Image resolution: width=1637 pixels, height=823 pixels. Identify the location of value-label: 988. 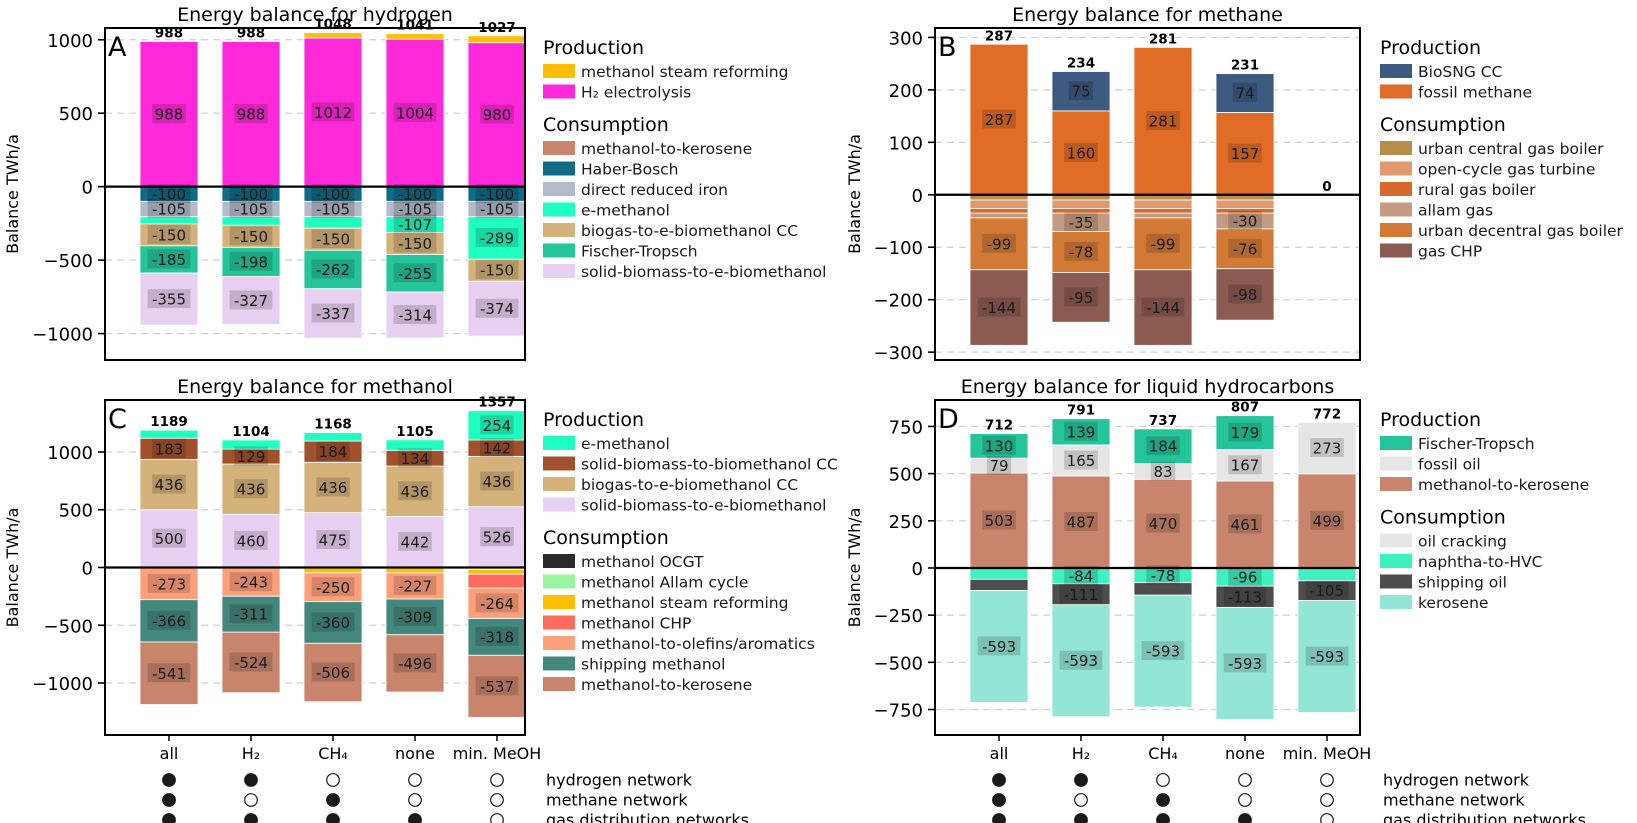
(169, 115).